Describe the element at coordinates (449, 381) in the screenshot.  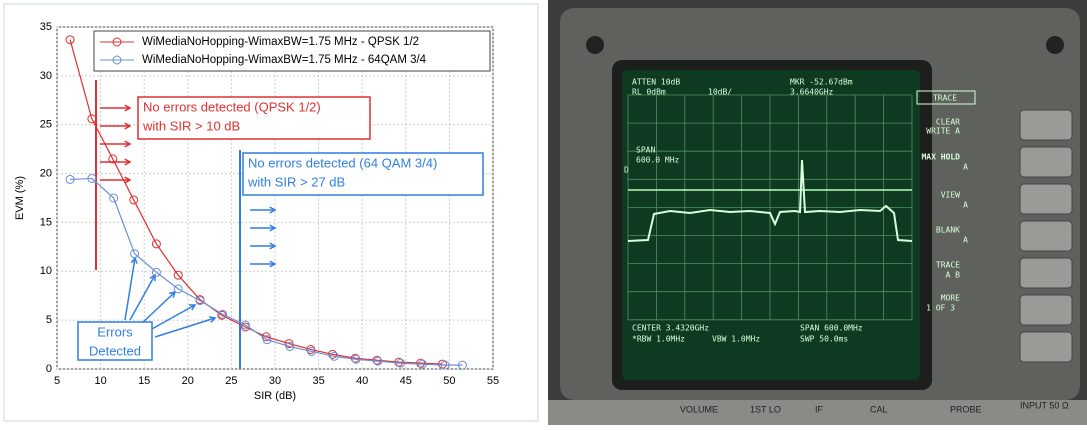
I see `x-tick-label: 50` at that location.